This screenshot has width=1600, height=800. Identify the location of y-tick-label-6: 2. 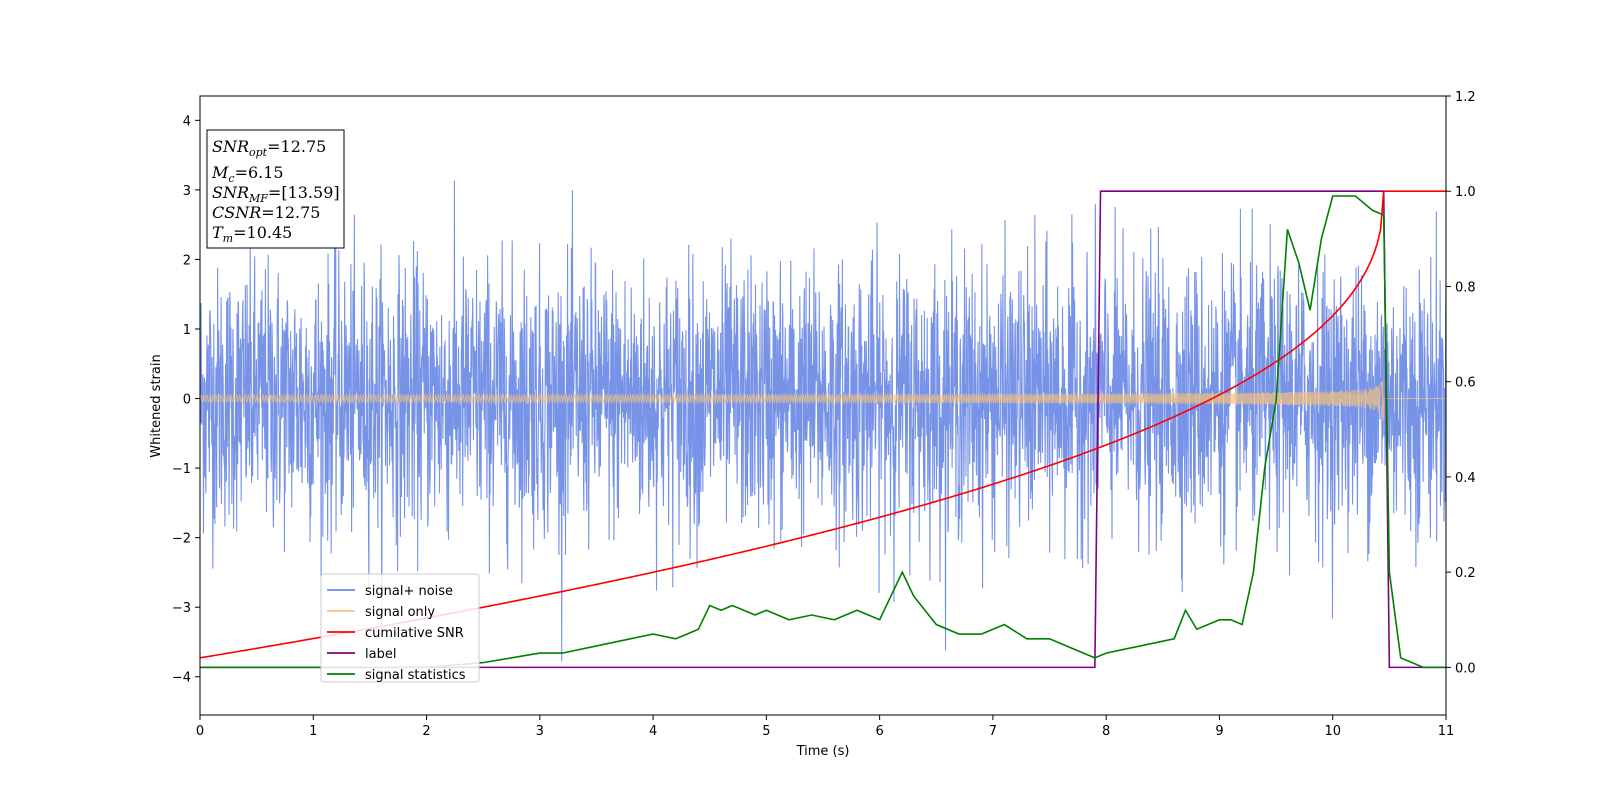
(187, 260).